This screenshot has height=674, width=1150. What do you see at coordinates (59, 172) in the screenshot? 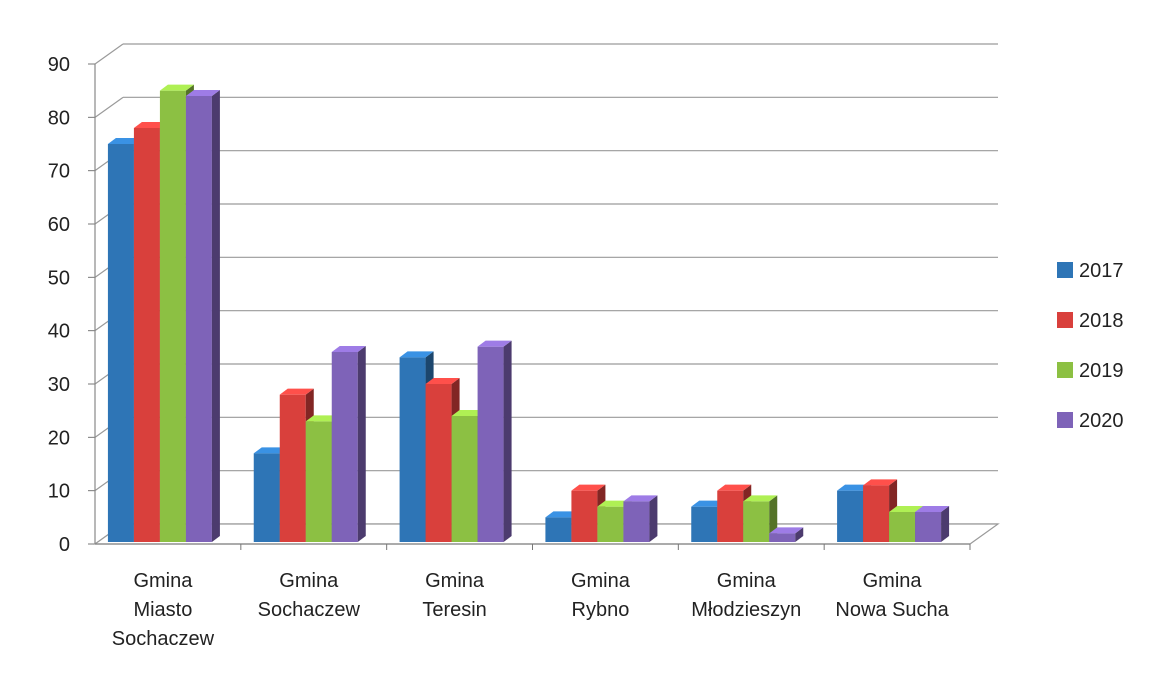
I see `y-tick-label: 70` at bounding box center [59, 172].